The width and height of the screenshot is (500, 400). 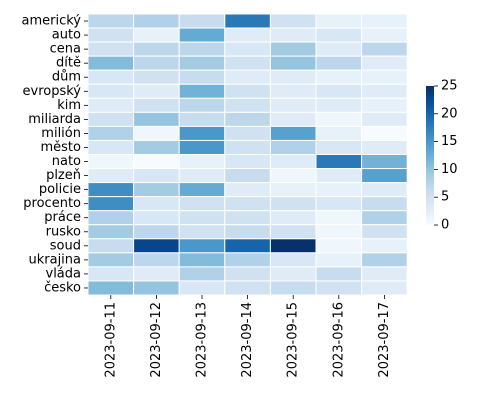 What do you see at coordinates (338, 340) in the screenshot?
I see `x-tick-label: 2023-09-16` at bounding box center [338, 340].